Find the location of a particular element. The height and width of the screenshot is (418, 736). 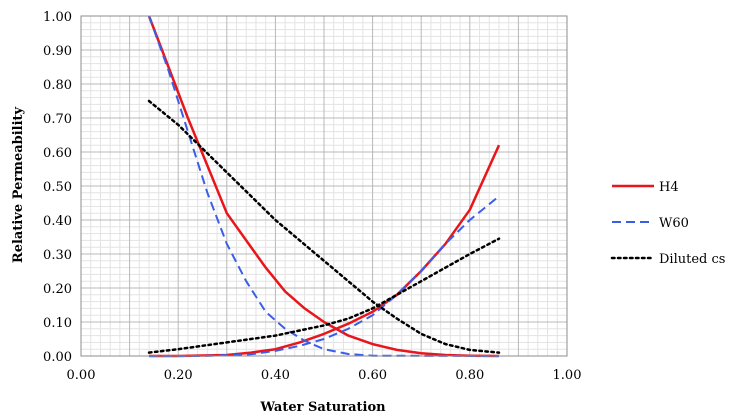

y-tick-label: 0.80 is located at coordinates (57, 85).